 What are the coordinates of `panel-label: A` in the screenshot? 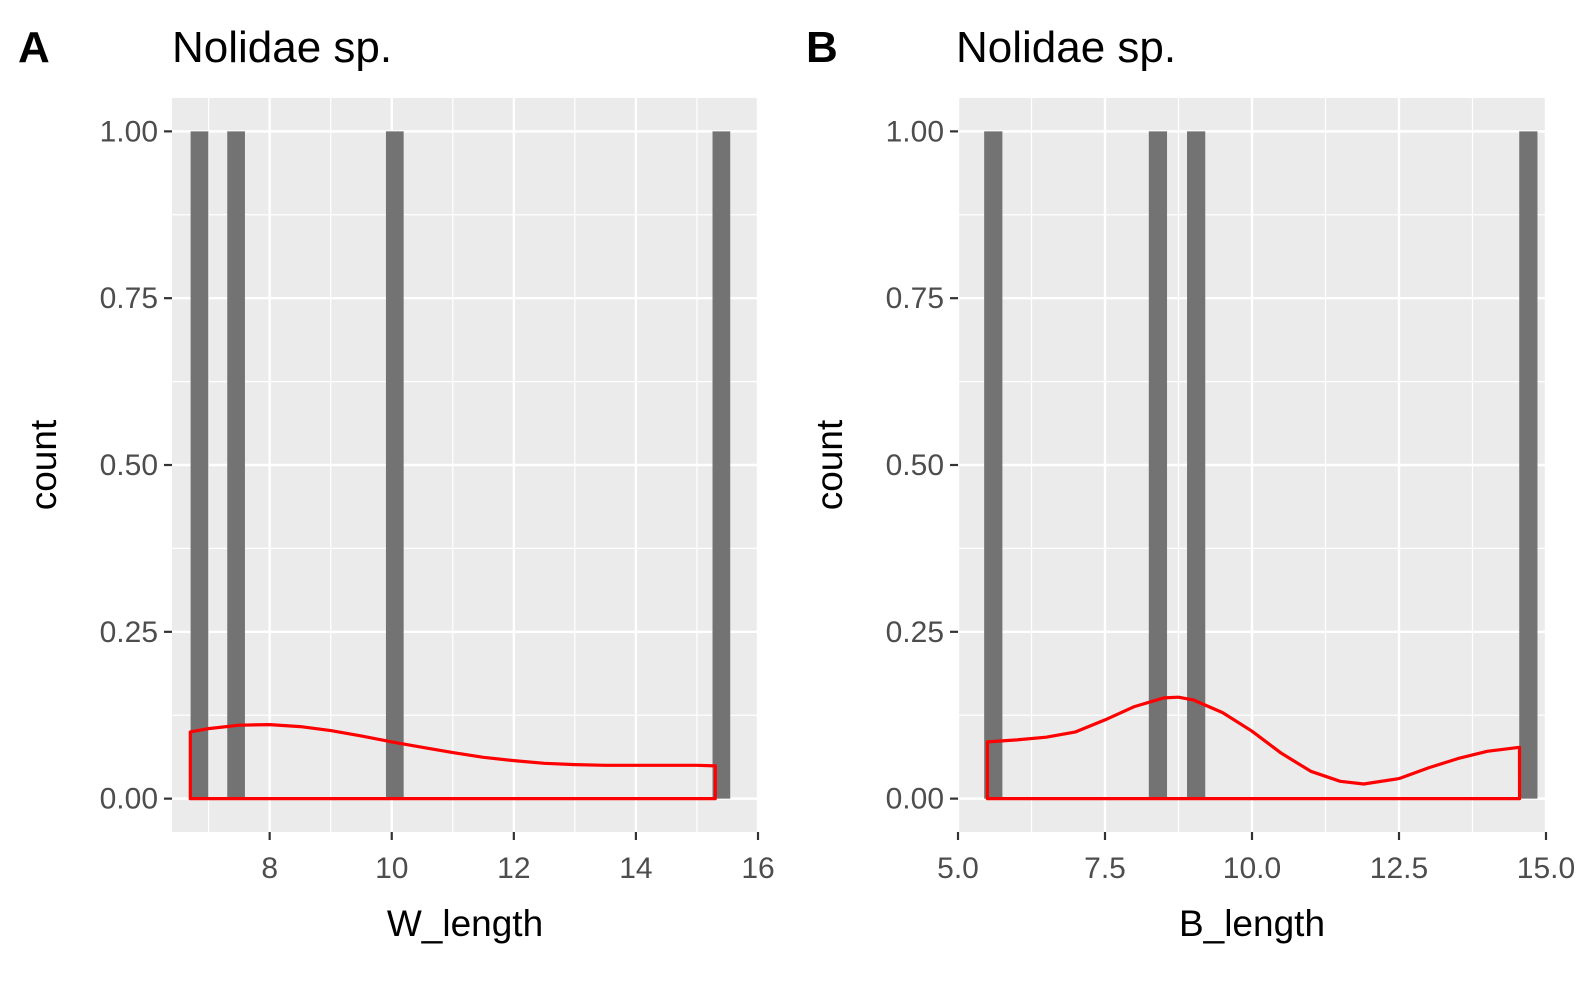 It's located at (34, 47).